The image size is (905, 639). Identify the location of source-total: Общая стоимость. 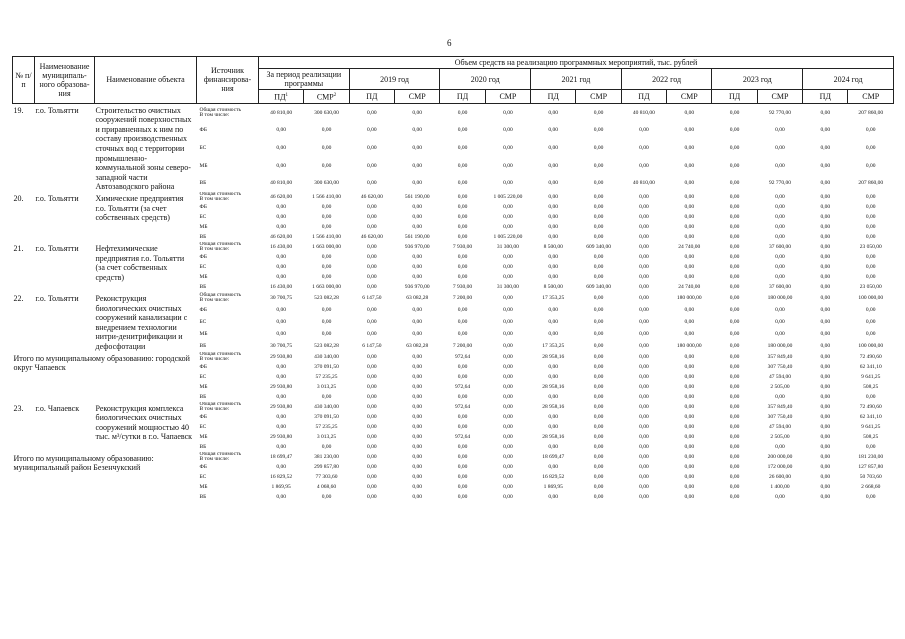
(220, 295).